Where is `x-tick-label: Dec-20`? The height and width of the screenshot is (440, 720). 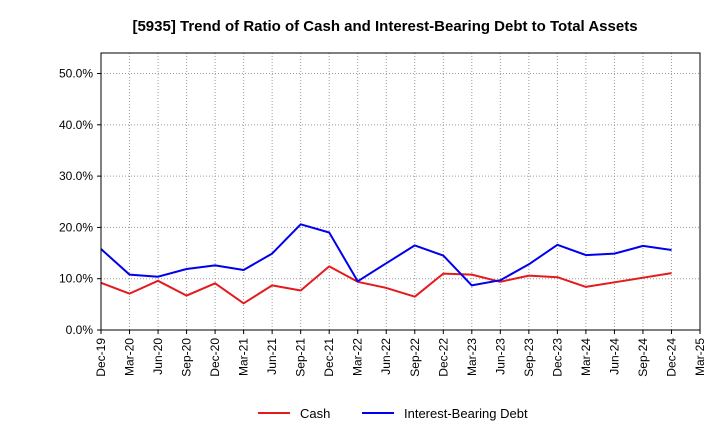
x-tick-label: Dec-20 is located at coordinates (215, 357).